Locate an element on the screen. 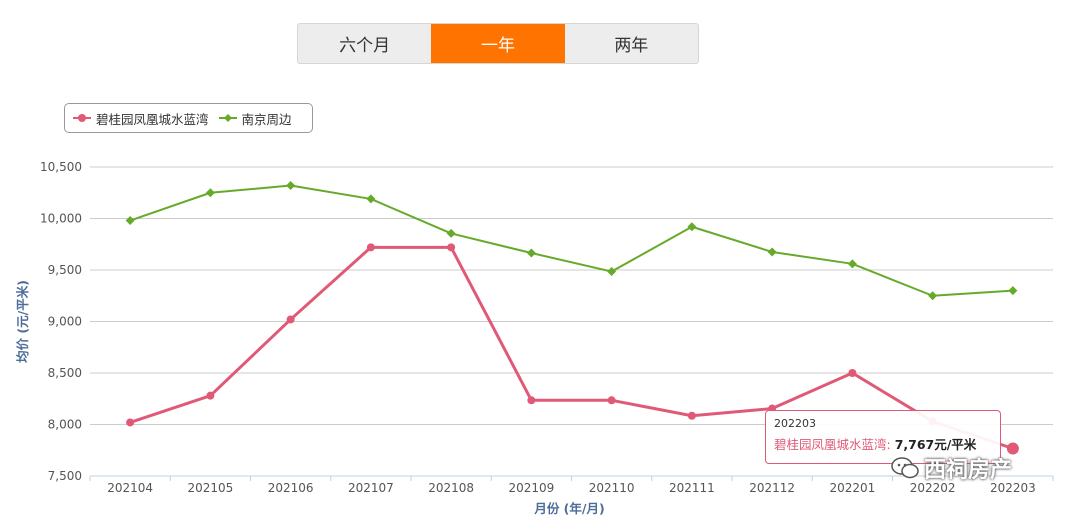 Image resolution: width=1080 pixels, height=522 pixels. legend-item-series-2: 南京周边 is located at coordinates (255, 118).